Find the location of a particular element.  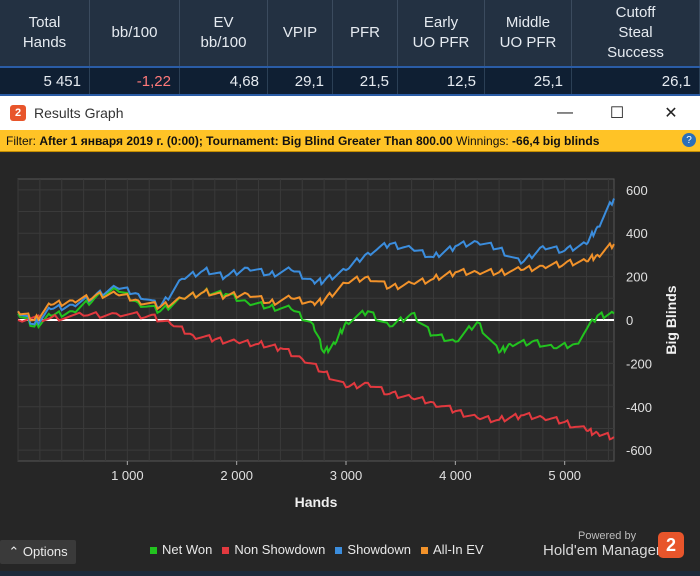

title-bar: 2 Results Graph — ☐ ✕ is located at coordinates (350, 113).